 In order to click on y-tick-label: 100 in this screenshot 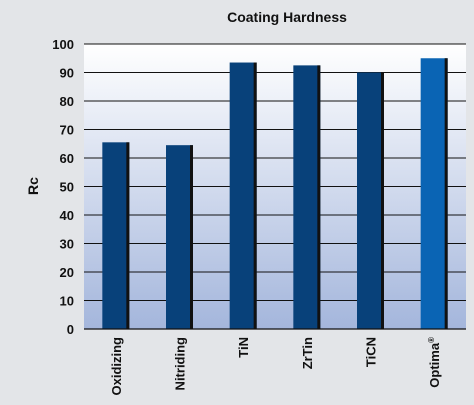, I will do `click(63, 44)`.